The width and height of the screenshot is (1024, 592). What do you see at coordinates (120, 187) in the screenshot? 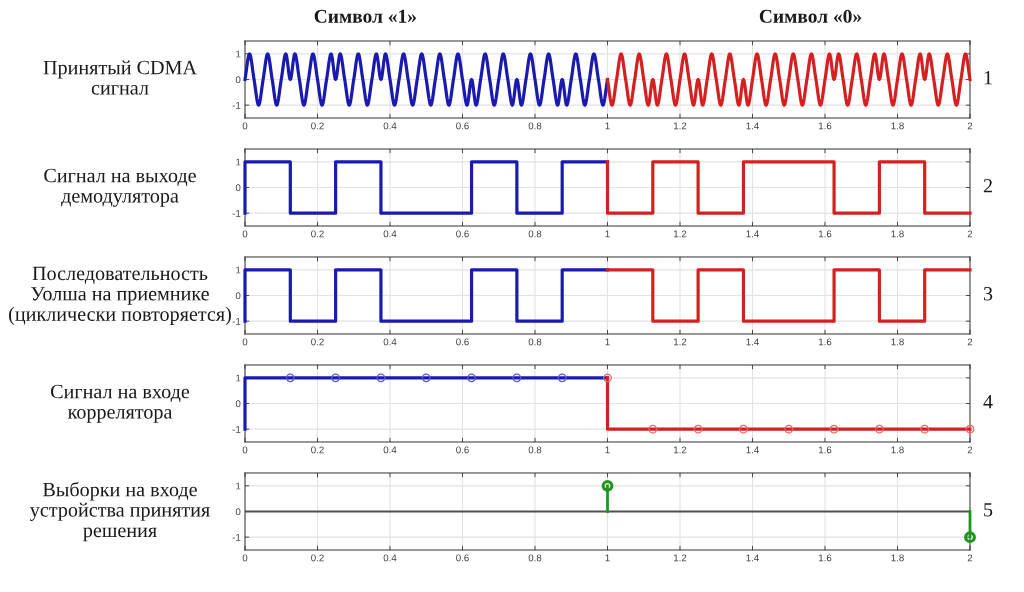
I see `y-axis-title: Сигнал на выходе демодулятора` at bounding box center [120, 187].